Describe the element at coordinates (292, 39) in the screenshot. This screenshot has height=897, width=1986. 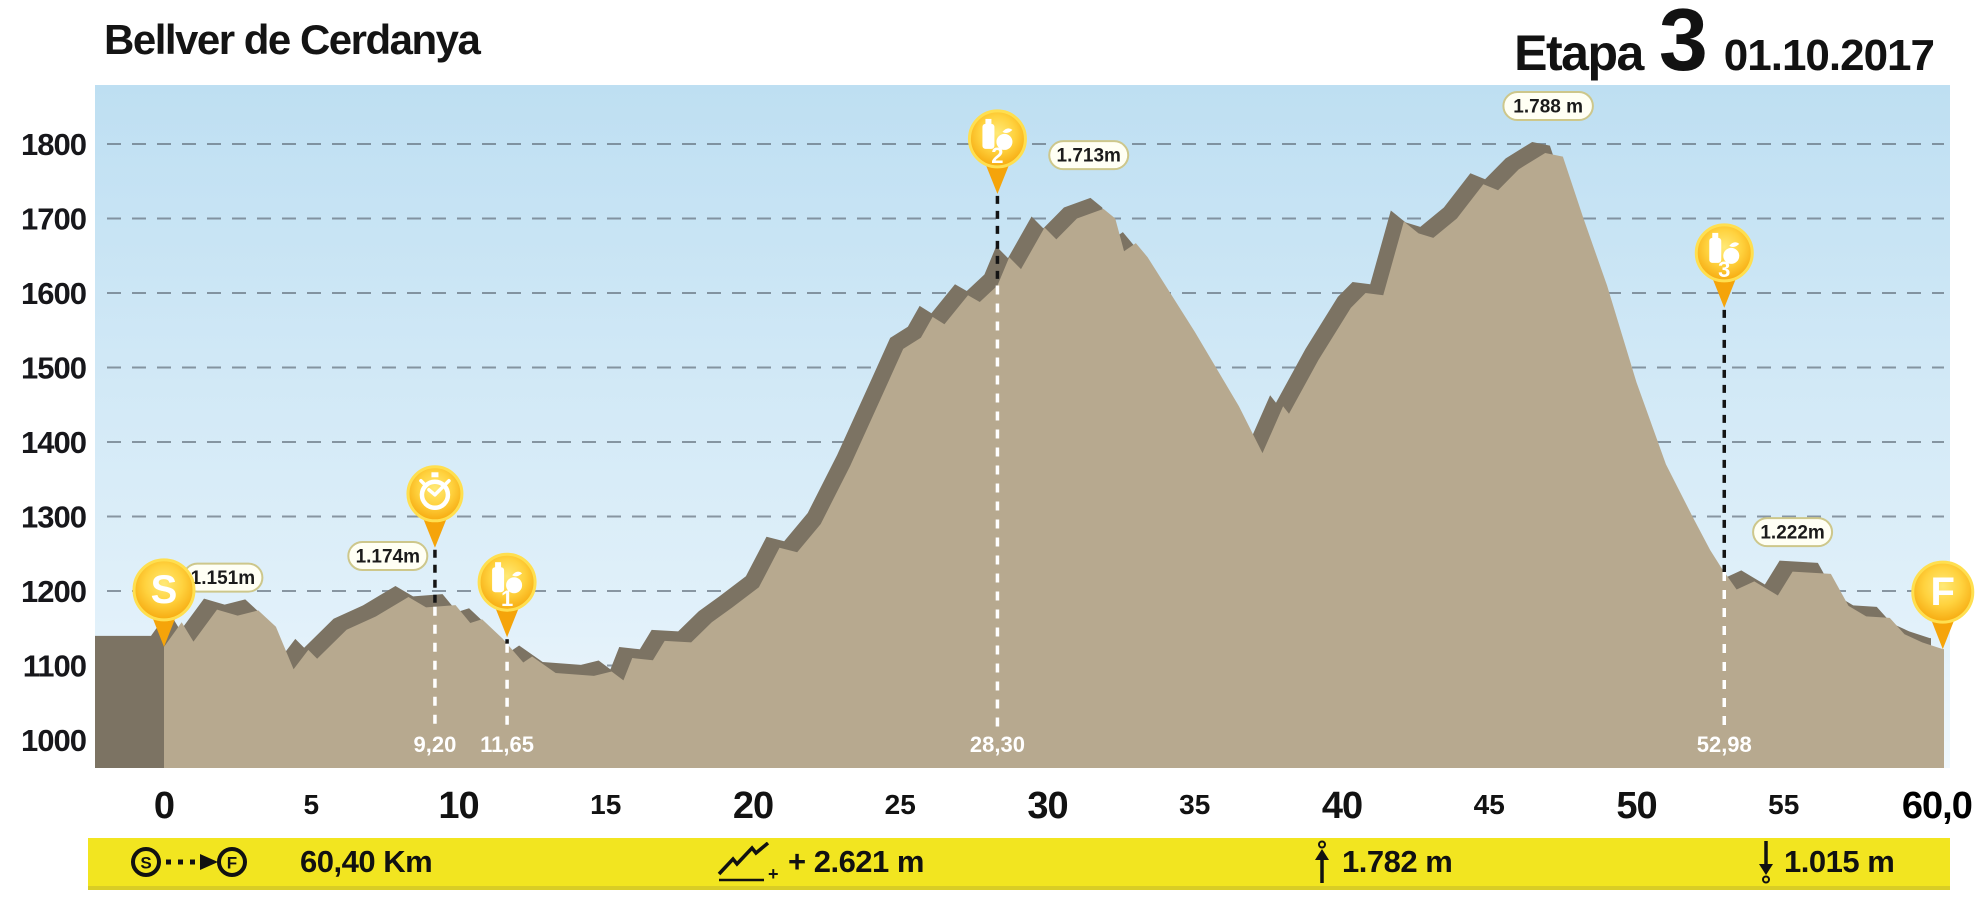
I see `page-title: Bellver de Cerdanya` at that location.